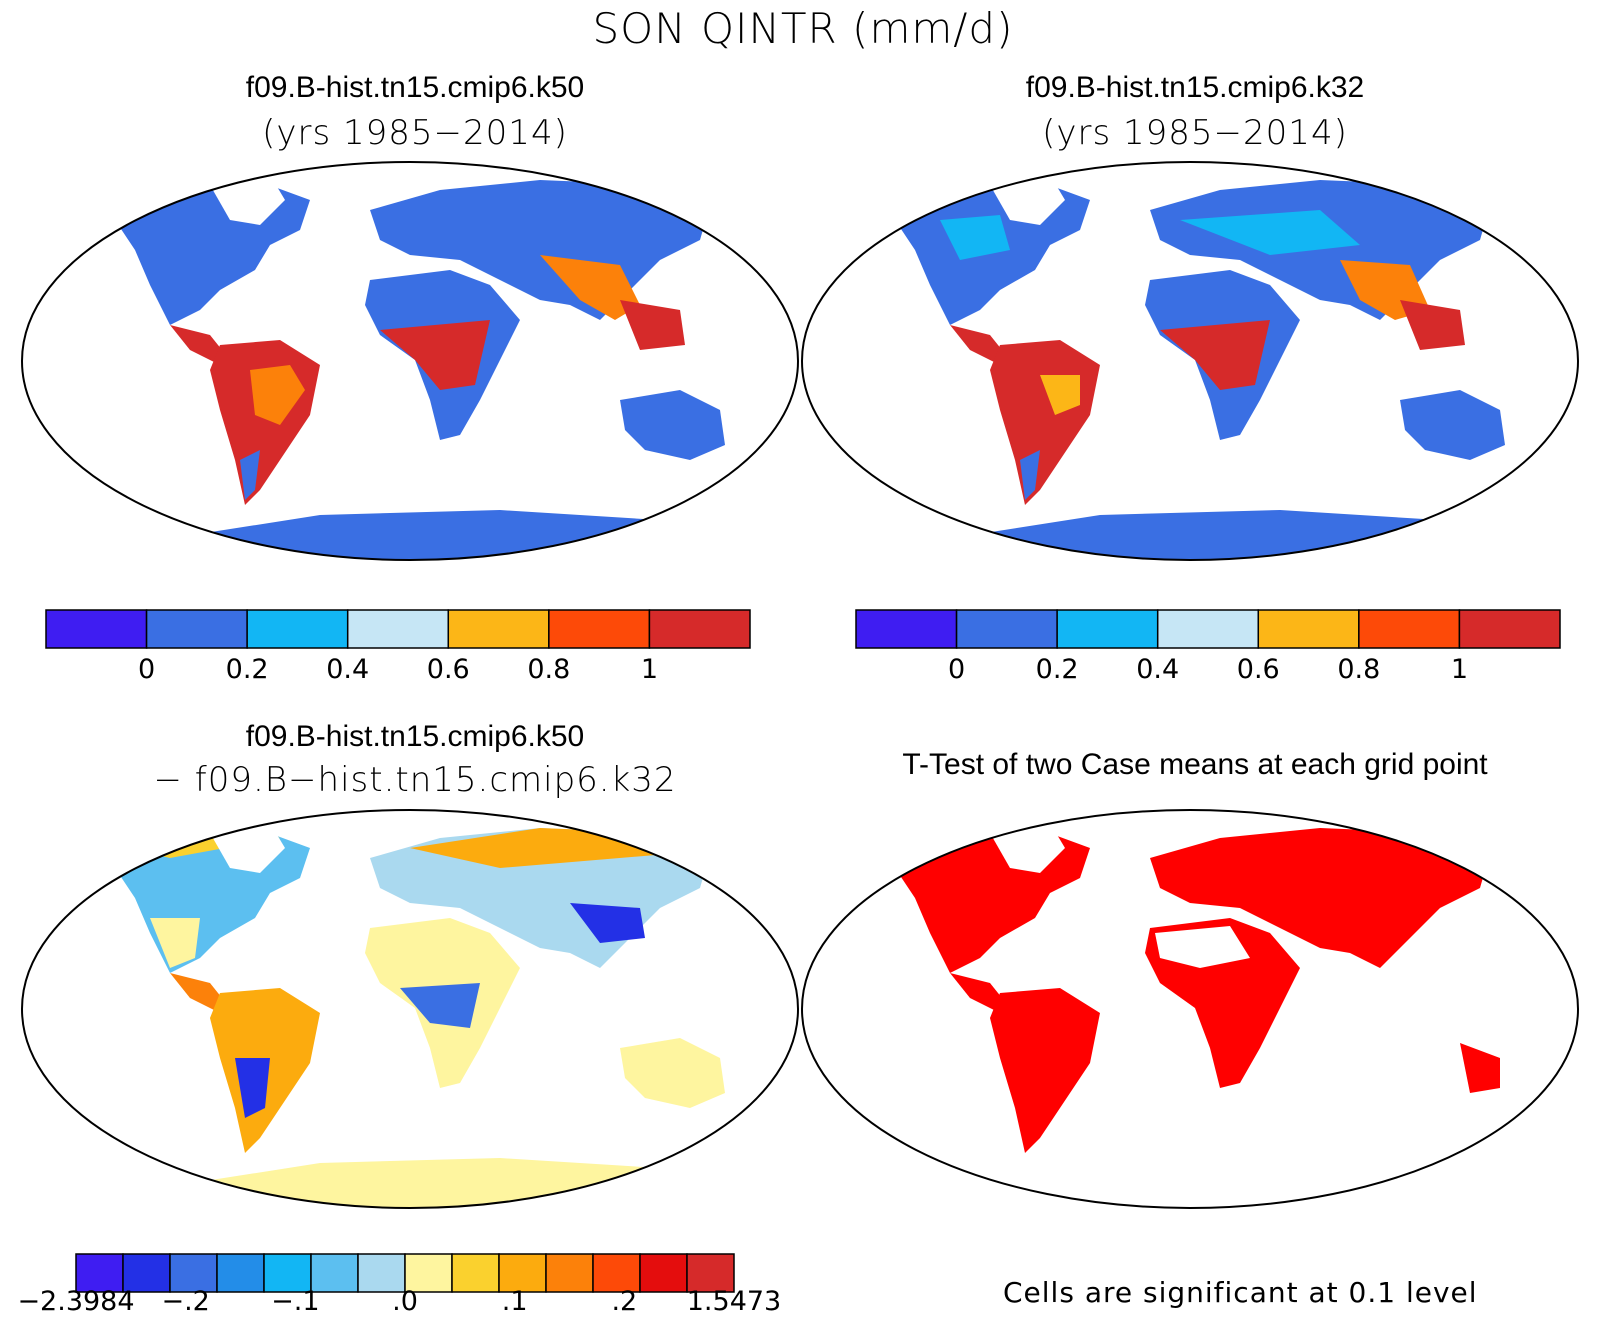 The image size is (1606, 1327). I want to click on colorbar-k32, so click(1208, 629).